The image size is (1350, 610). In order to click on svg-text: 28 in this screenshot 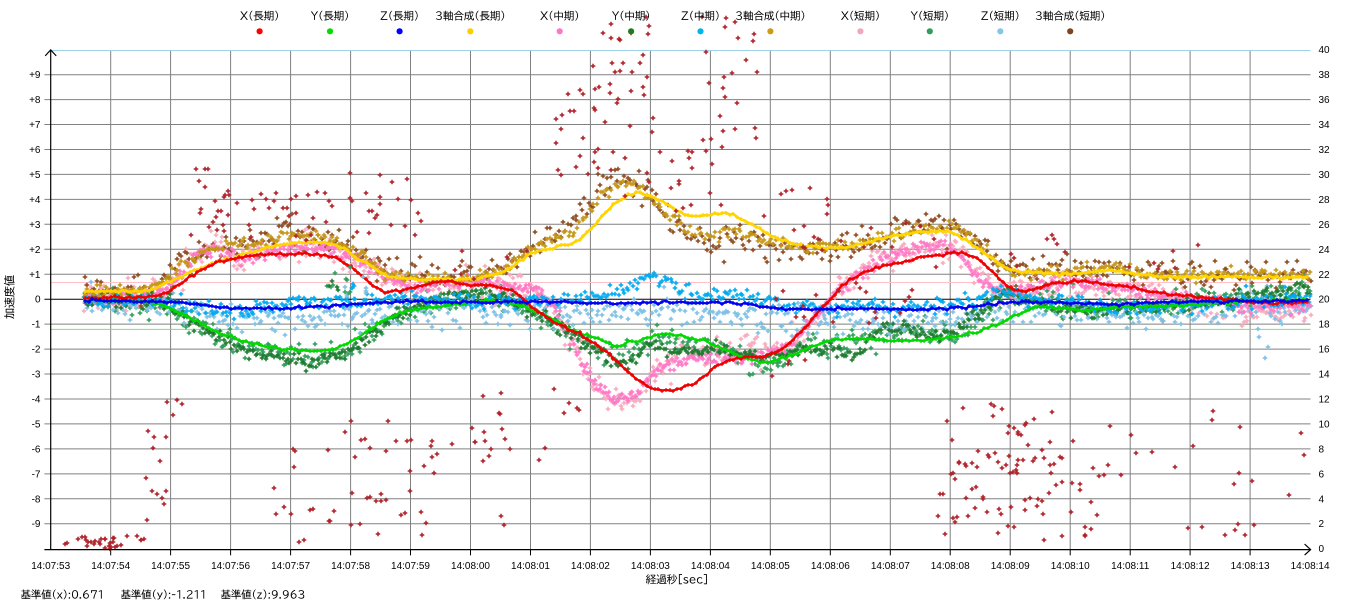, I will do `click(1325, 200)`.